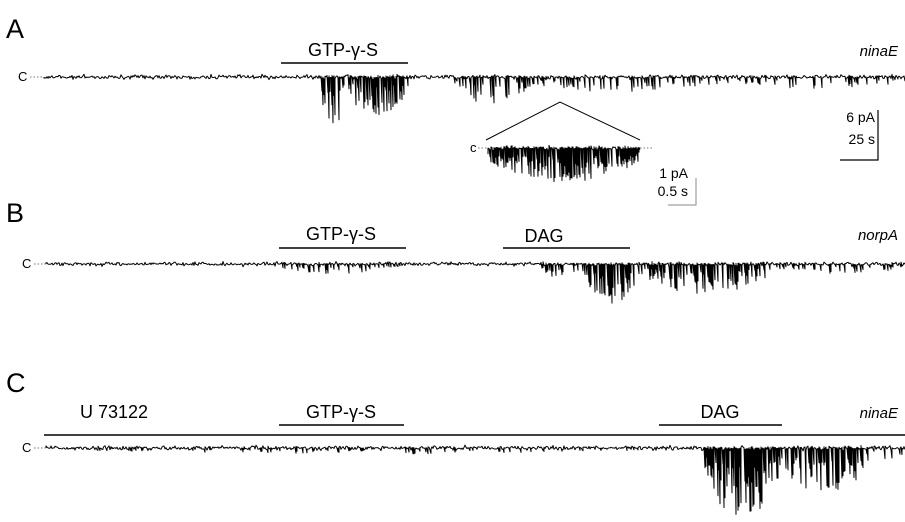 The height and width of the screenshot is (522, 905). What do you see at coordinates (475, 282) in the screenshot?
I see `panel-b-trace` at bounding box center [475, 282].